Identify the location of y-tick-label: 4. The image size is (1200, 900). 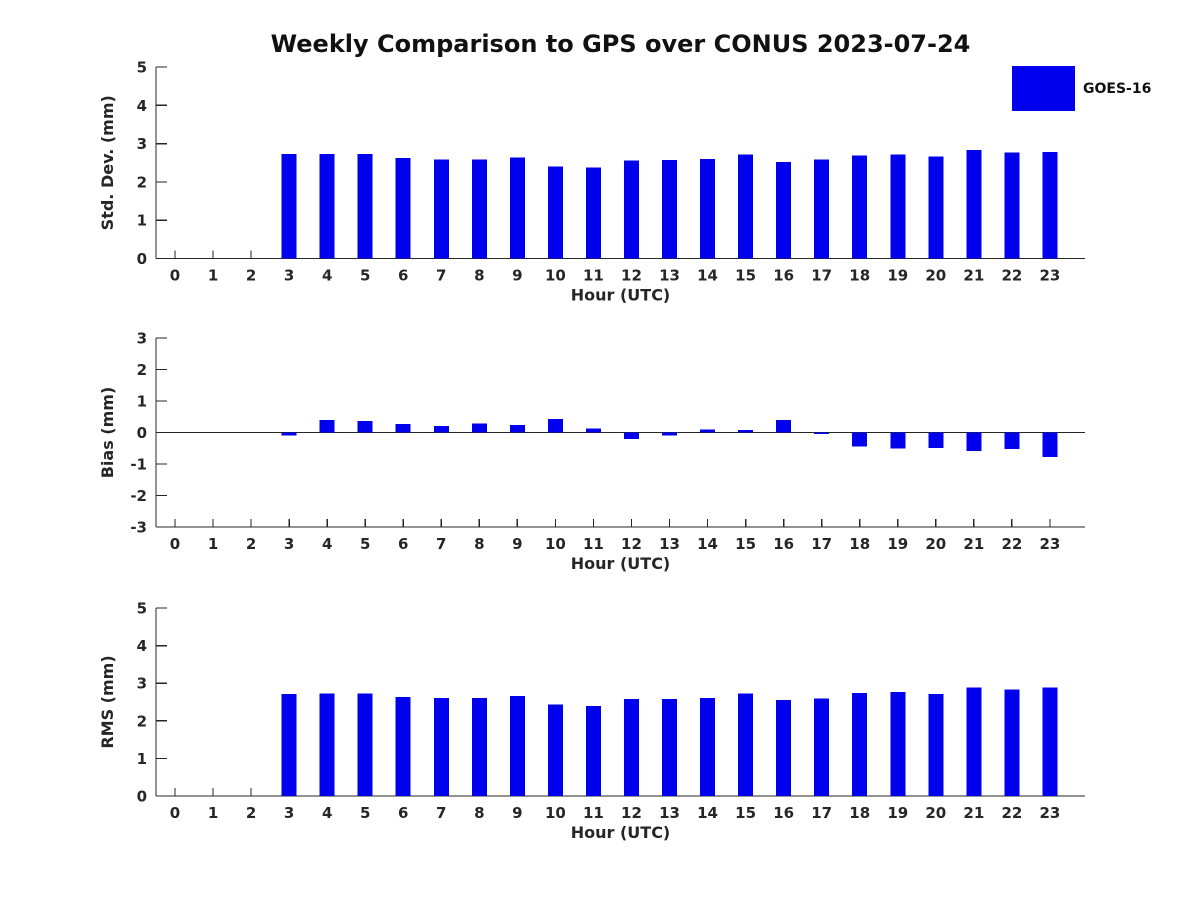
(142, 646).